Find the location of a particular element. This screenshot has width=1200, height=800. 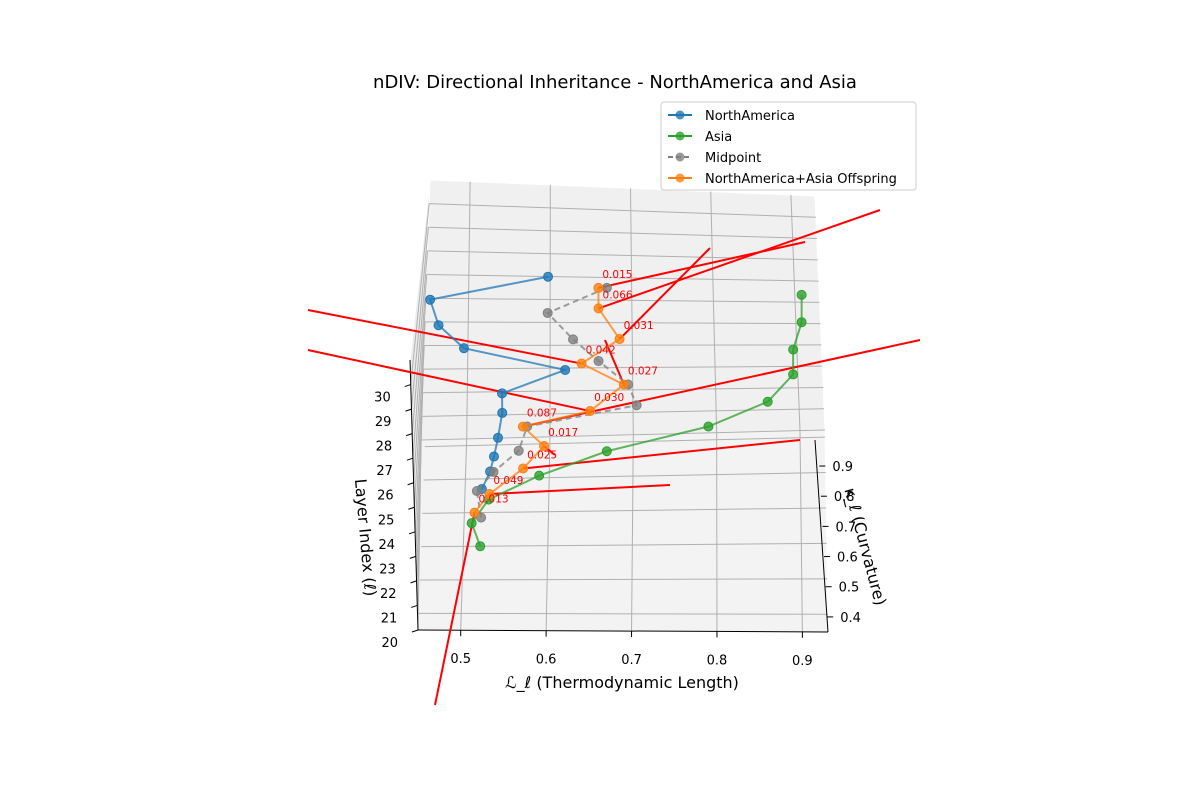

legend-label: NorthAmerica is located at coordinates (750, 116).